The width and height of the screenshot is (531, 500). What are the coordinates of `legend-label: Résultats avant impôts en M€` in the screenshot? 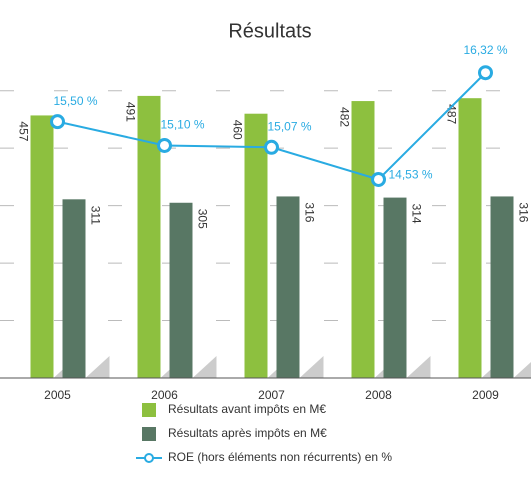 It's located at (247, 409).